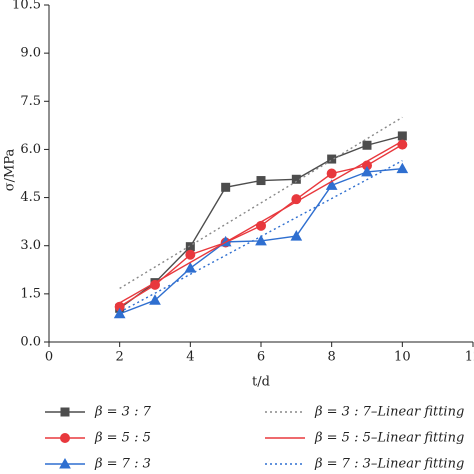  I want to click on legend-label: β = 3 : 7–Linear fitting, so click(389, 412).